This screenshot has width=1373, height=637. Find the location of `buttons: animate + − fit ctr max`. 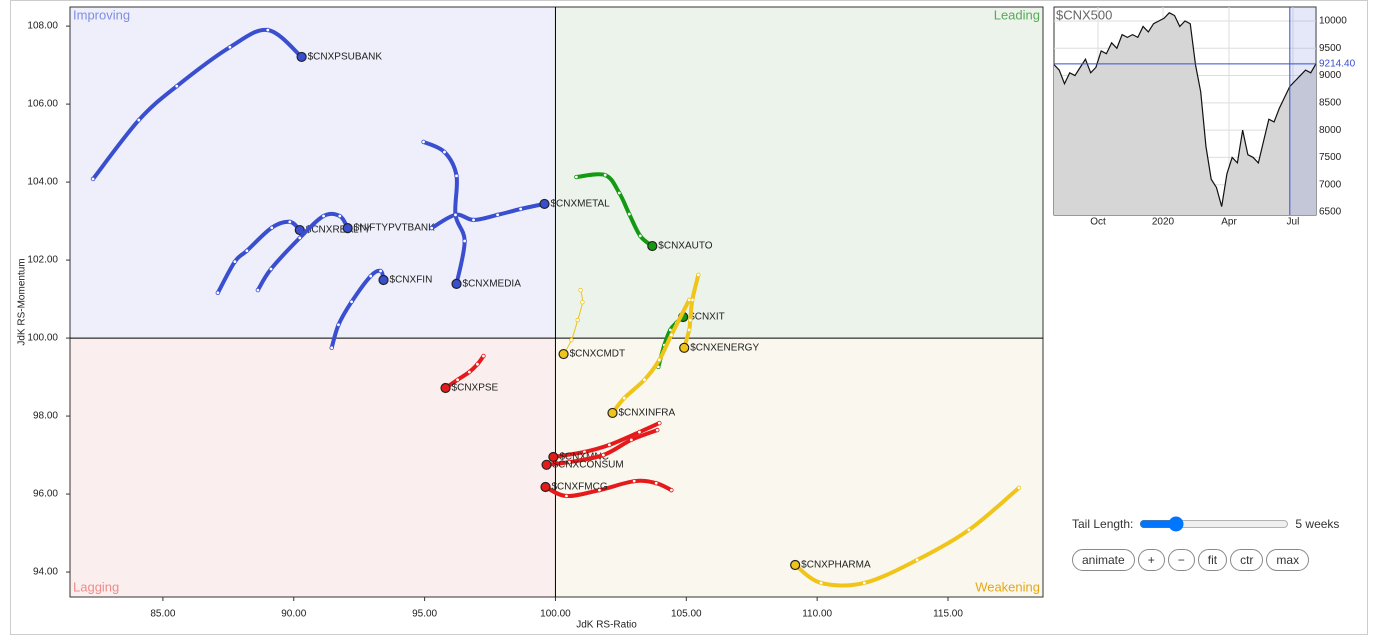

buttons: animate + − fit ctr max is located at coordinates (1217, 560).